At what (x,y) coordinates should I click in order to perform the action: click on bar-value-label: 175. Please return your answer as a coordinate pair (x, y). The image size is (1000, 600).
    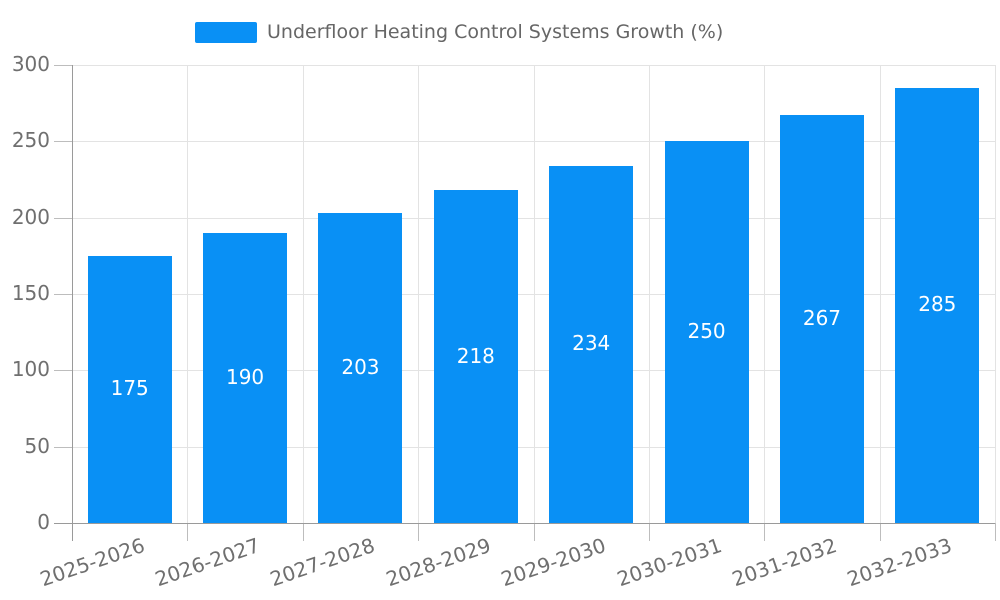
    Looking at the image, I should click on (129, 388).